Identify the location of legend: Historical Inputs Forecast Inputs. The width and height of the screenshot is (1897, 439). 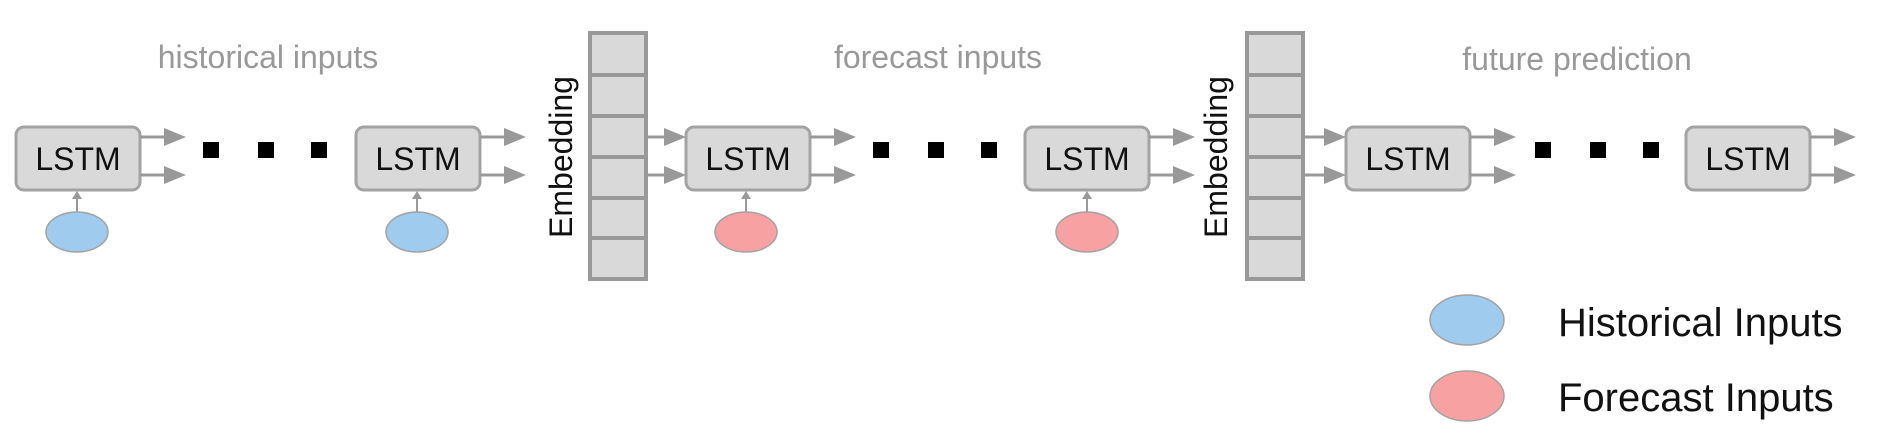
(1636, 358).